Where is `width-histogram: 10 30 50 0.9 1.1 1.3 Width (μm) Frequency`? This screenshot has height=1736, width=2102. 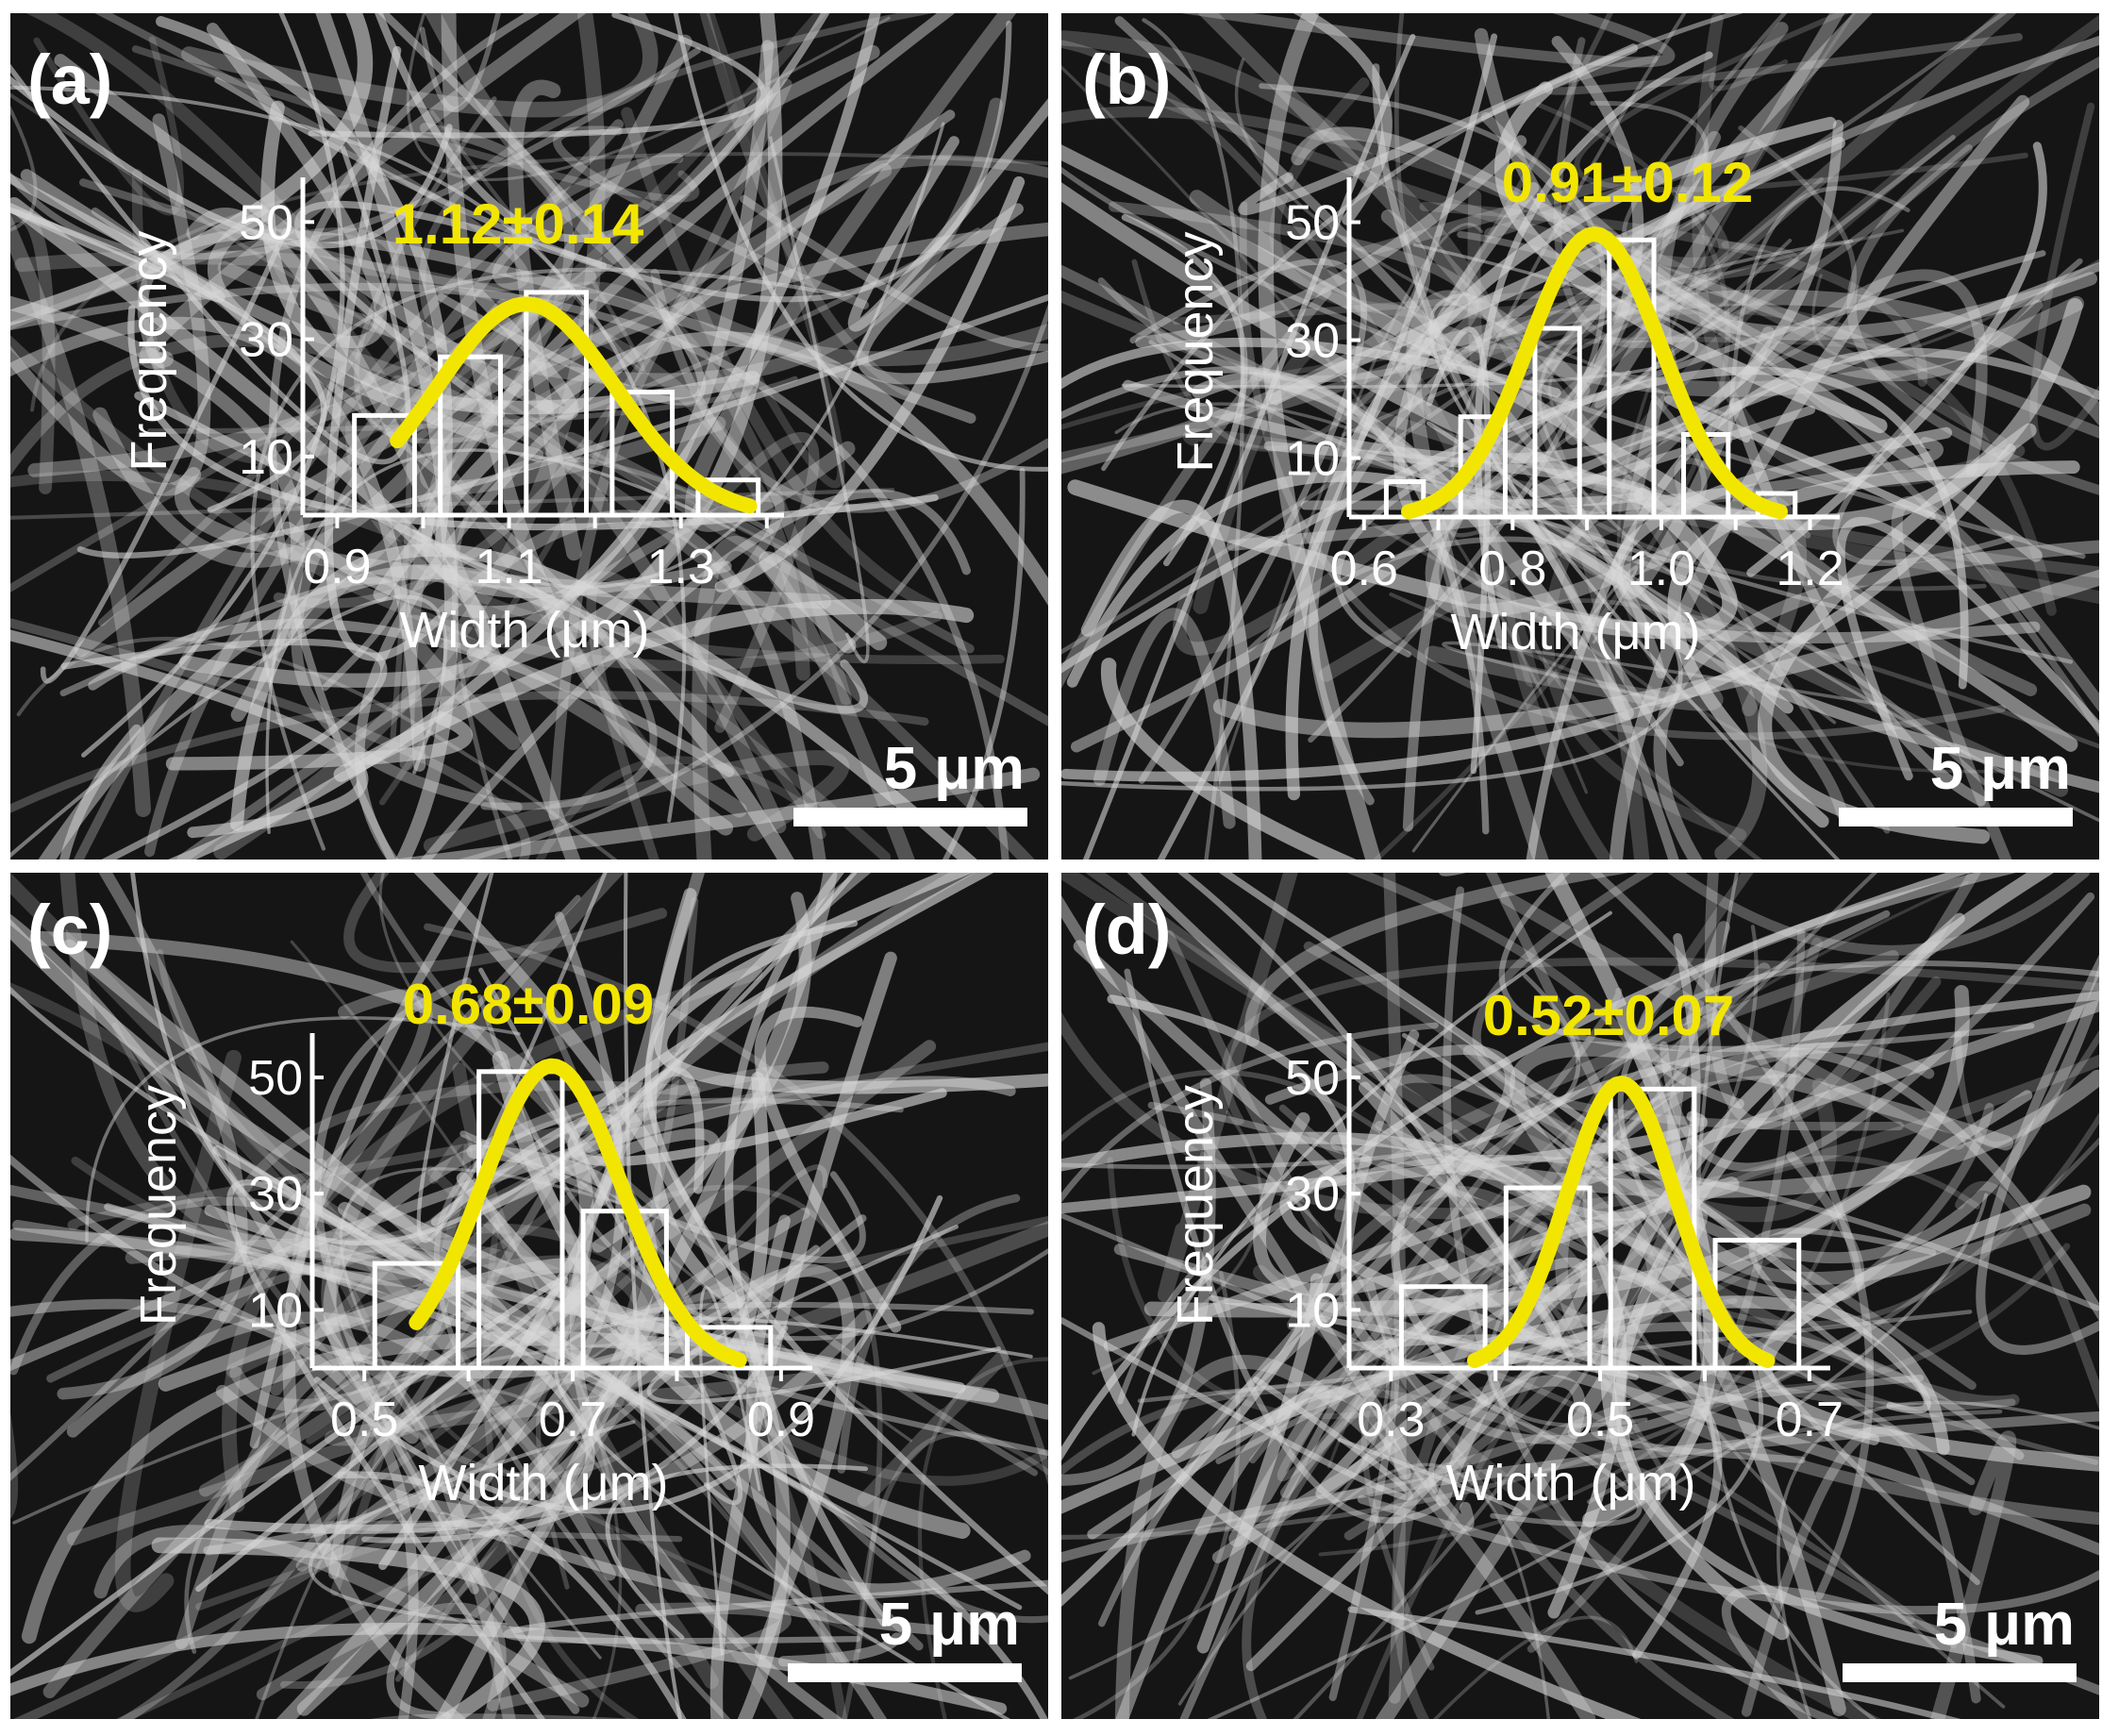 width-histogram: 10 30 50 0.9 1.1 1.3 Width (μm) Frequency is located at coordinates (453, 418).